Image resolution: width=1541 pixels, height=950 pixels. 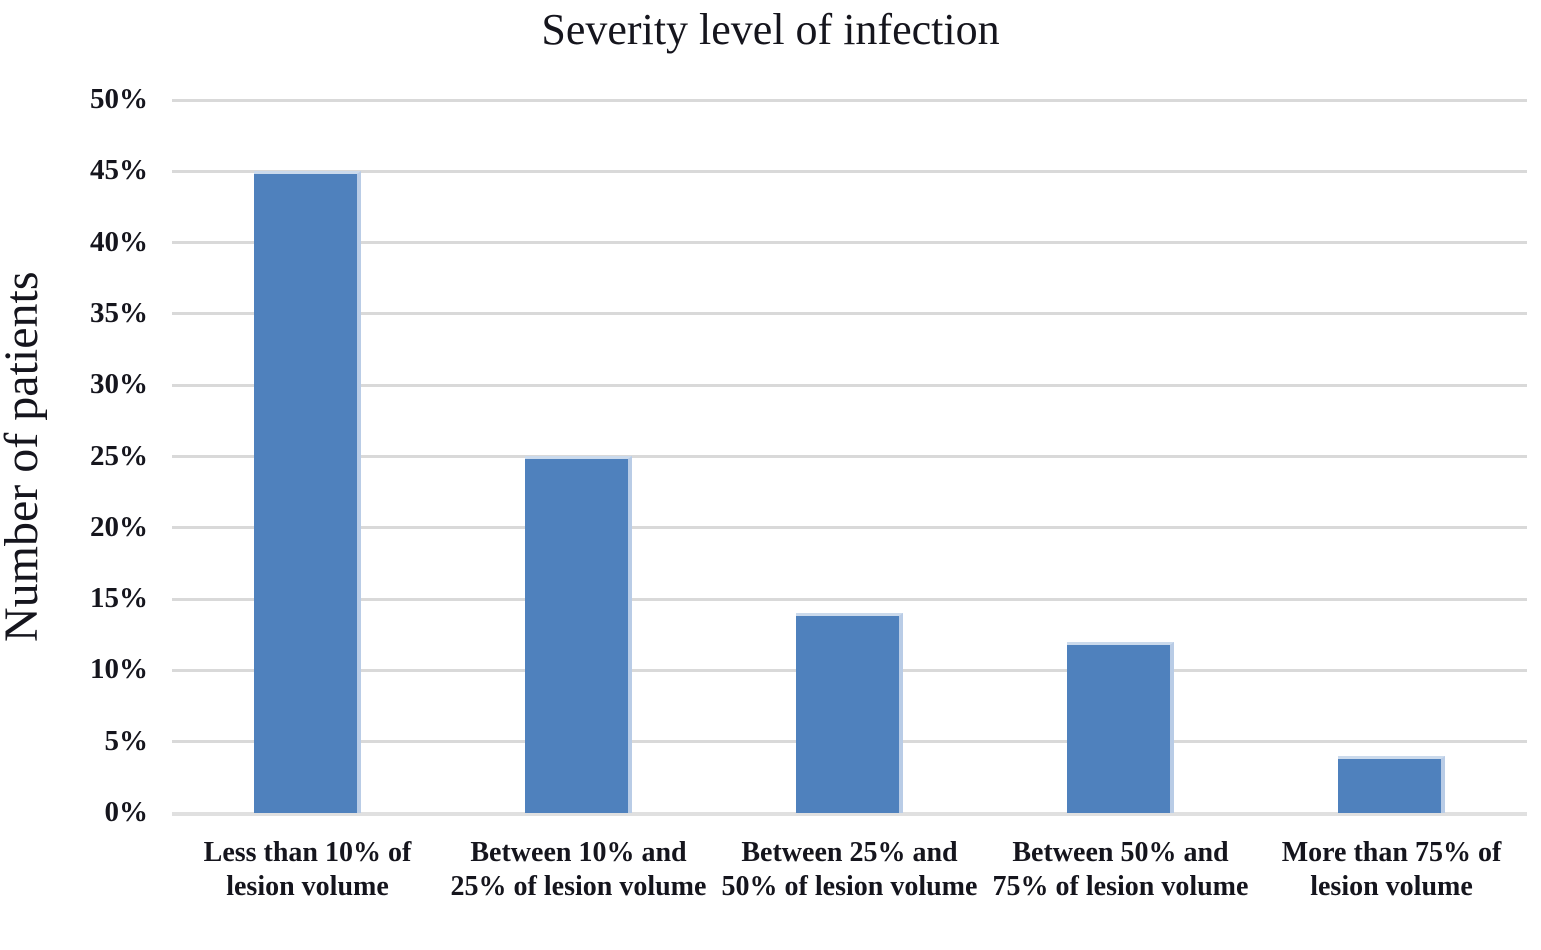 What do you see at coordinates (126, 812) in the screenshot?
I see `y-tick-label: 0%` at bounding box center [126, 812].